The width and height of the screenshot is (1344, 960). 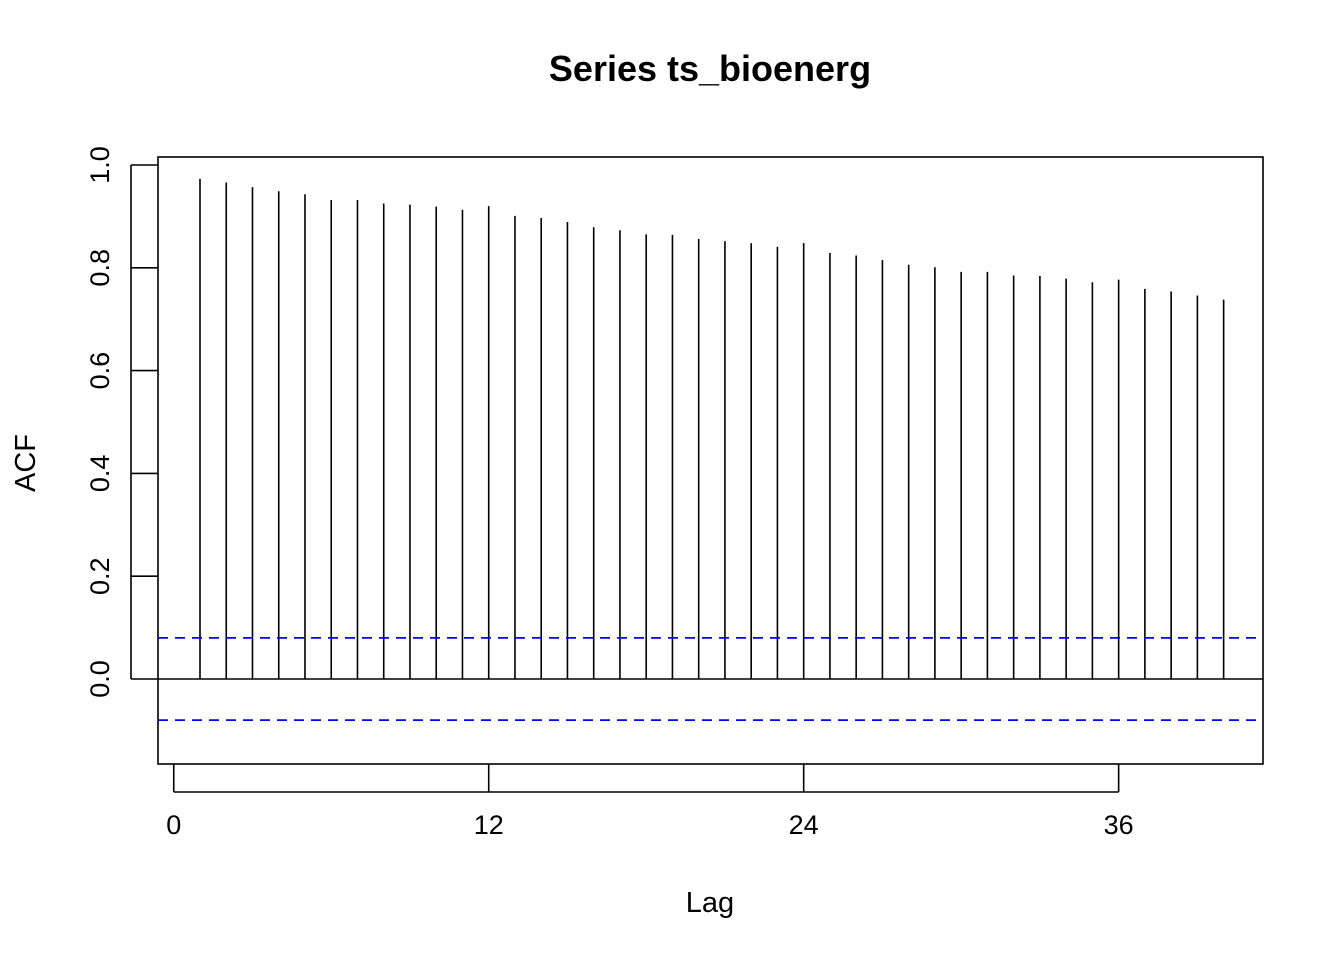 I want to click on x-tick-label: 12, so click(x=489, y=825).